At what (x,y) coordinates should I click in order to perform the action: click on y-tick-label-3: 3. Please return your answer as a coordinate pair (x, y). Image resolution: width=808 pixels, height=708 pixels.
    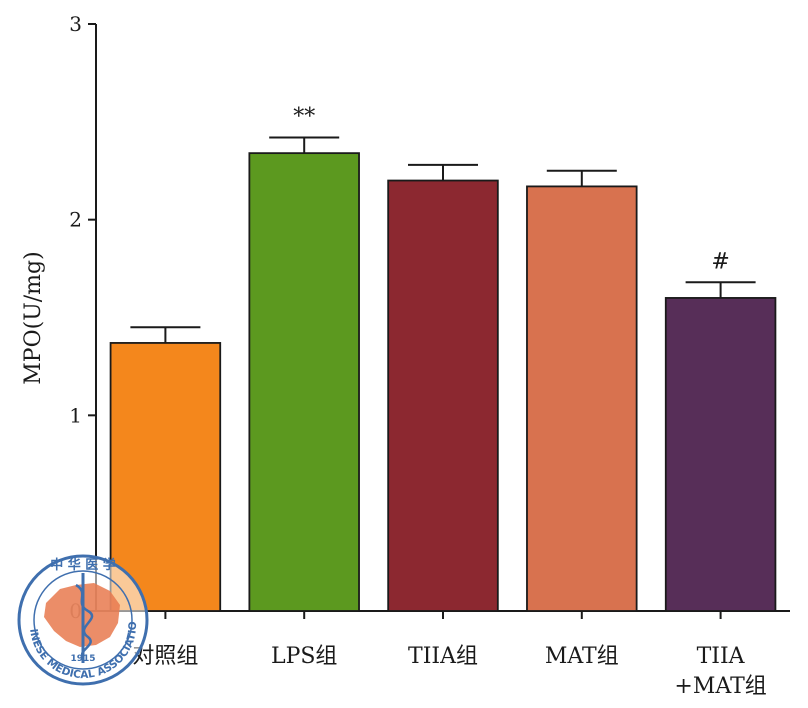
    Looking at the image, I should click on (75, 24).